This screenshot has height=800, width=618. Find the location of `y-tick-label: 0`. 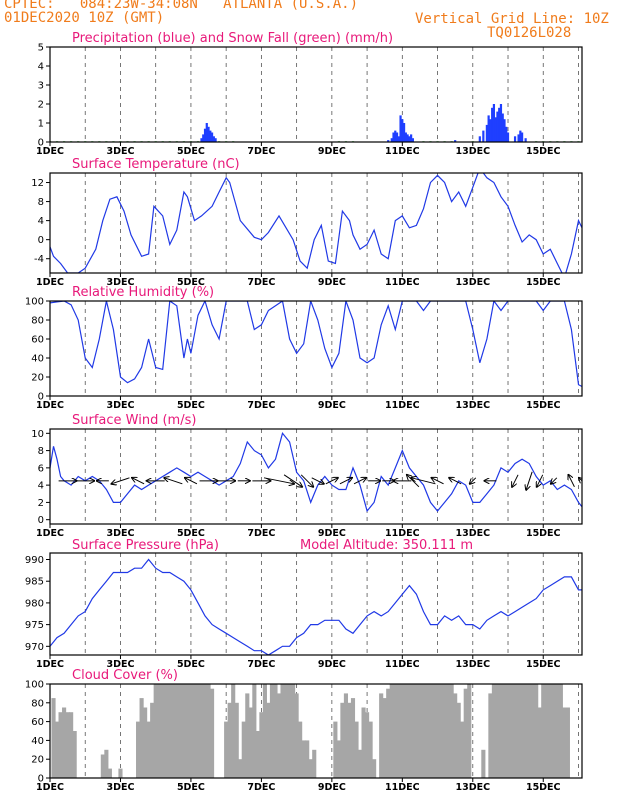

y-tick-label: 0 is located at coordinates (41, 143).